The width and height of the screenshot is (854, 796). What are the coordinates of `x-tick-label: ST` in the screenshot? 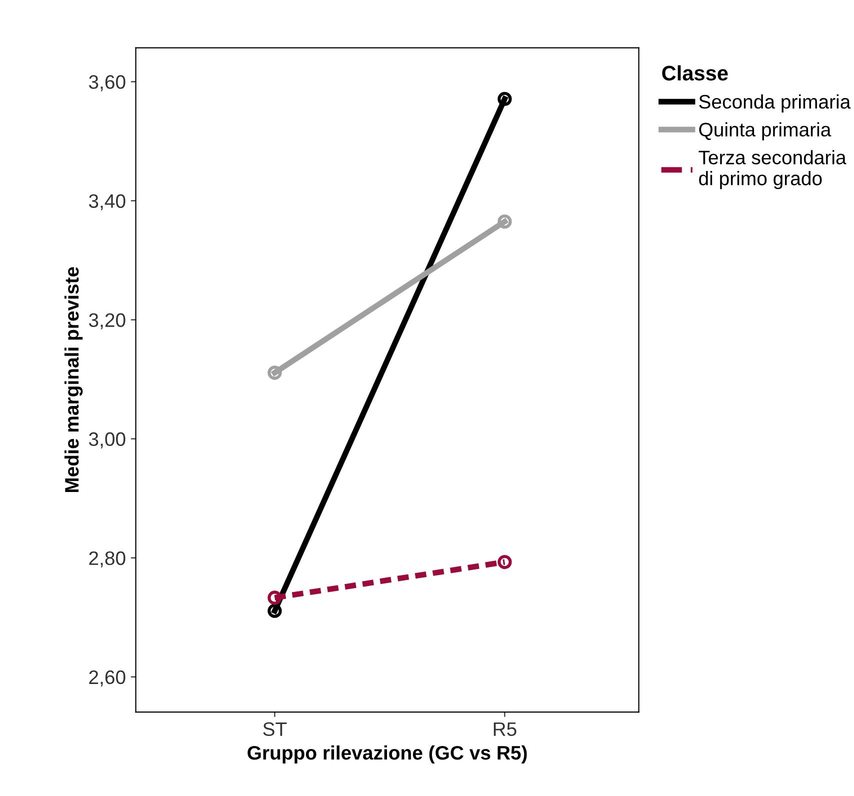 It's located at (275, 729).